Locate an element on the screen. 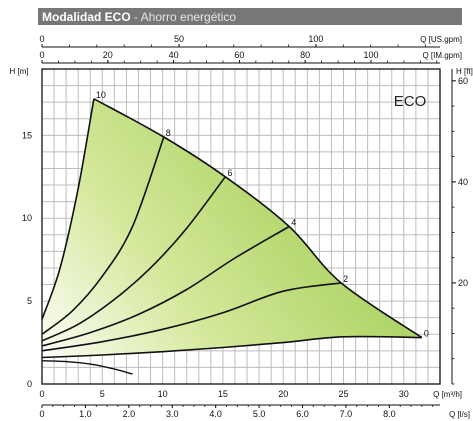 The width and height of the screenshot is (473, 421). im-gpm-axis-tick-label: 80 is located at coordinates (305, 55).